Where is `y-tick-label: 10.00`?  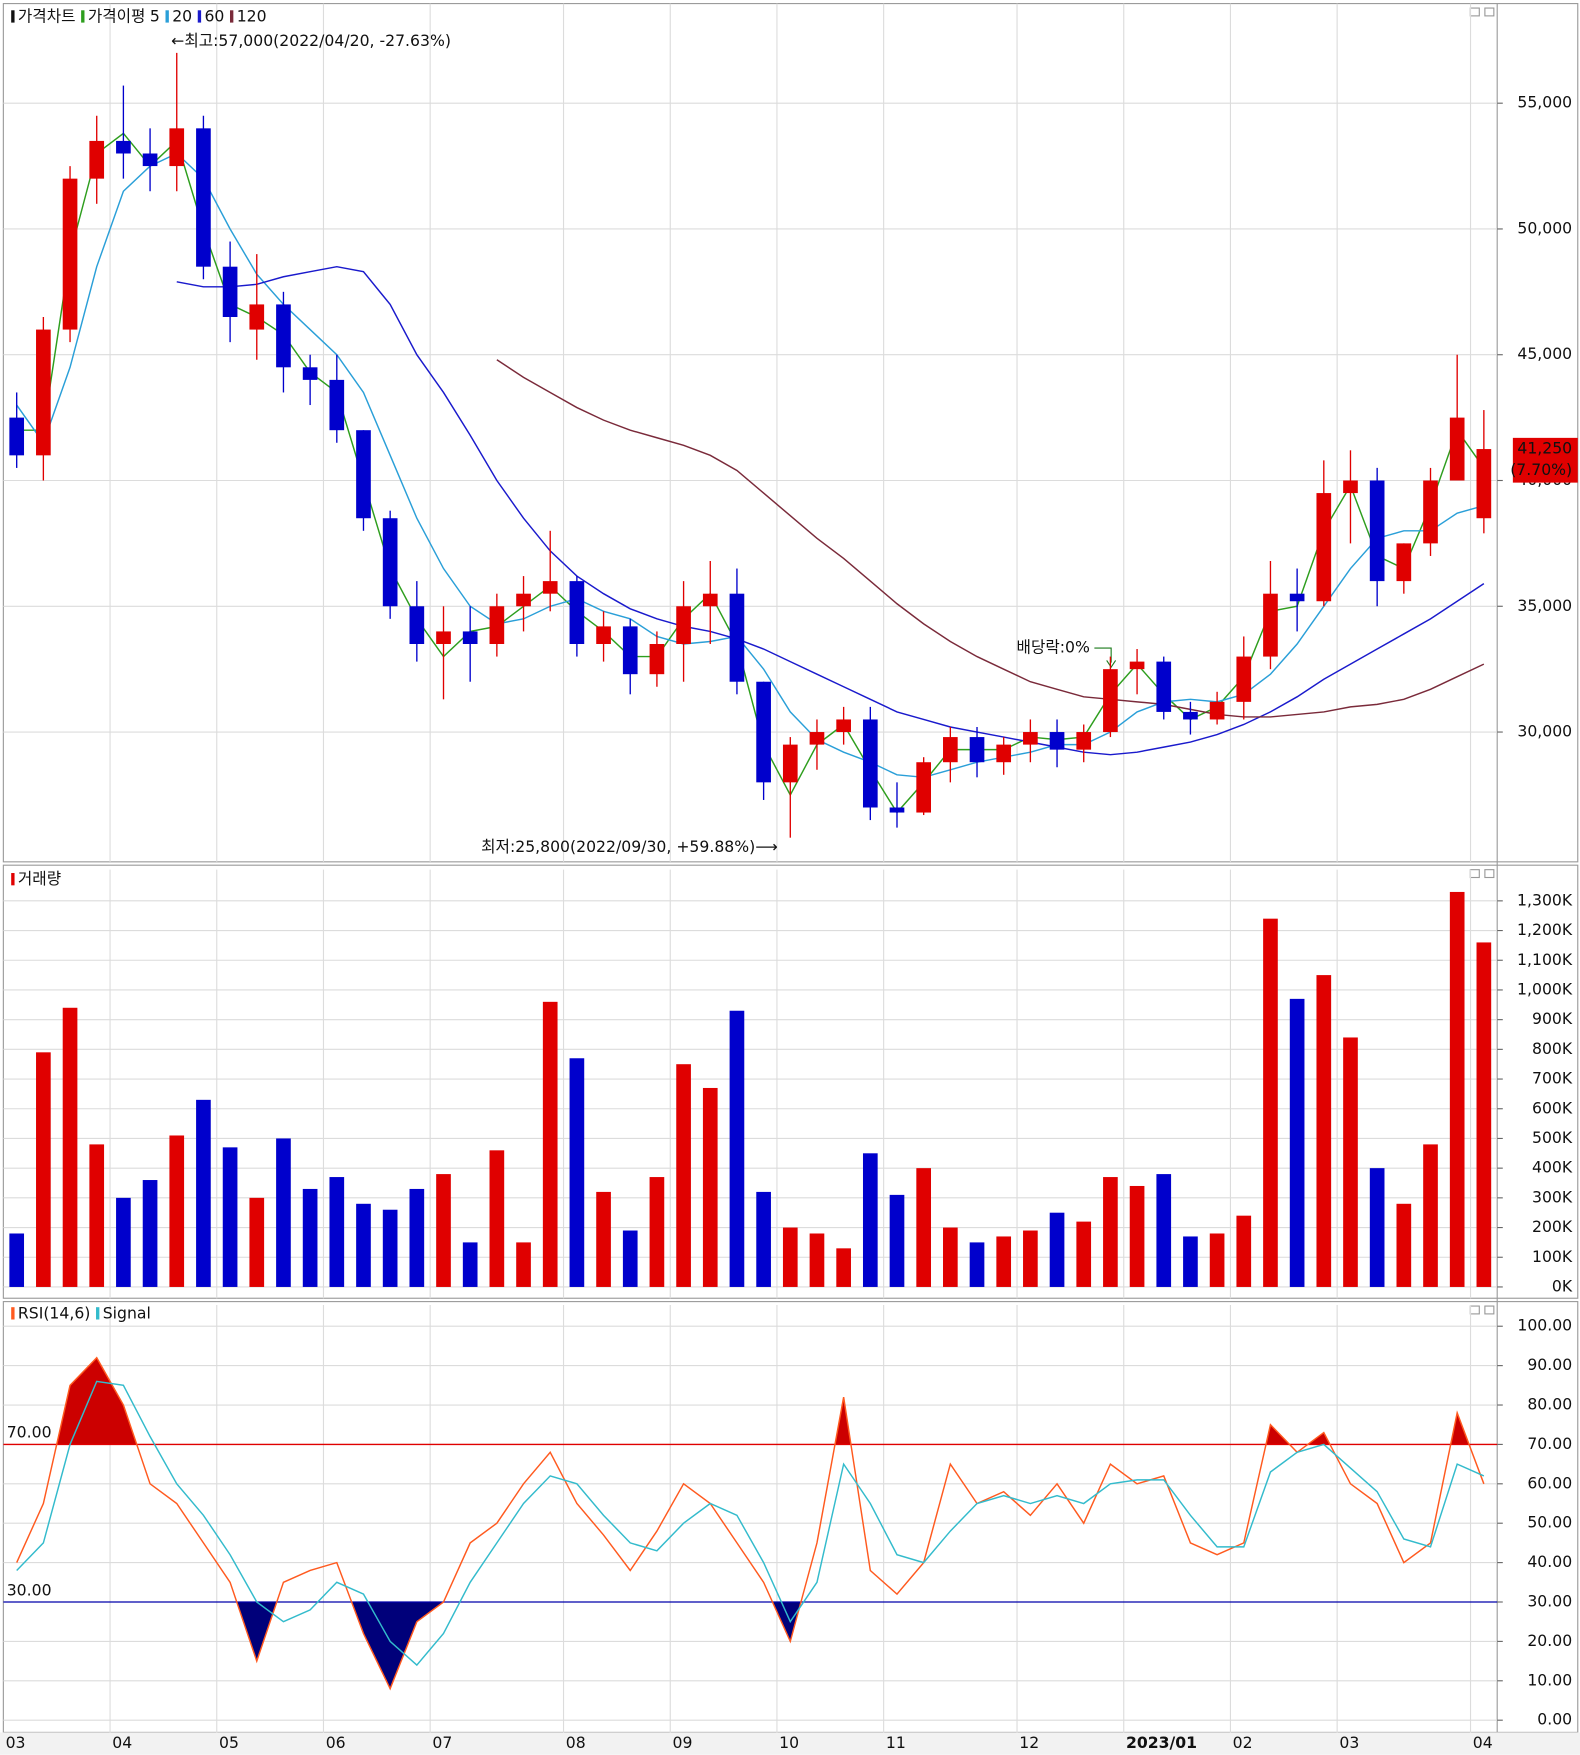 y-tick-label: 10.00 is located at coordinates (1549, 1679).